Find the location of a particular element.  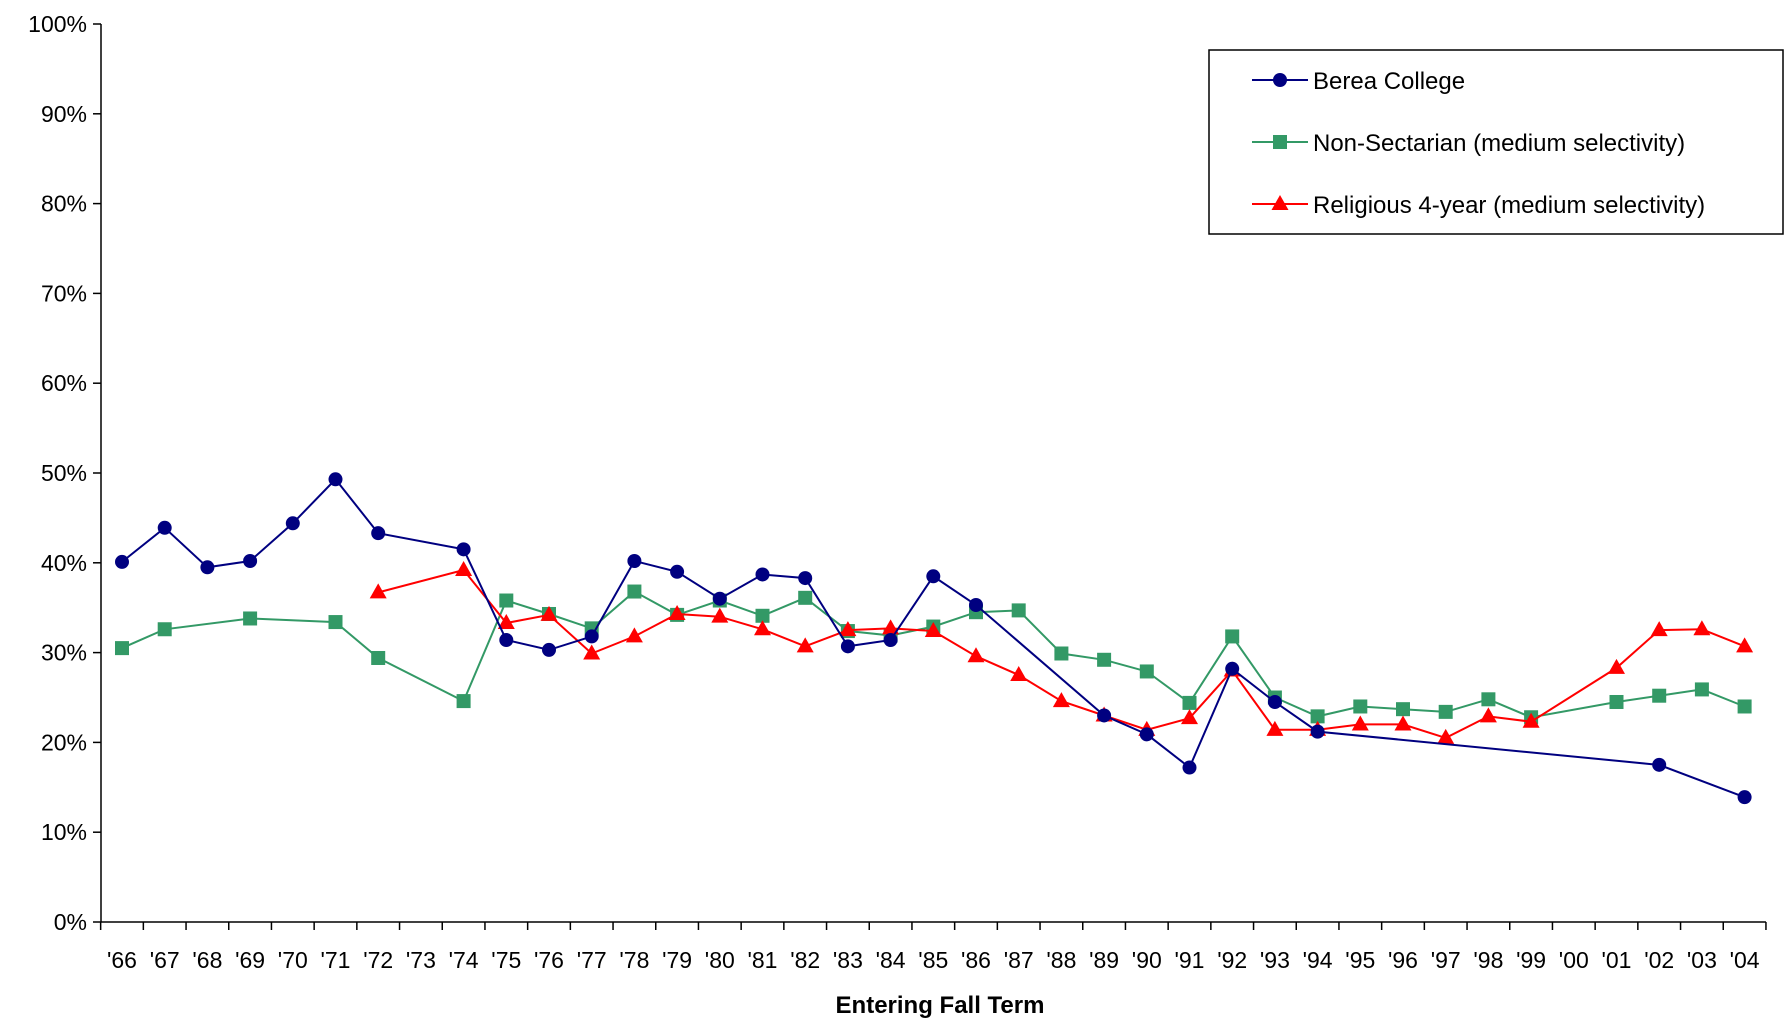

series-line is located at coordinates (933, 654).